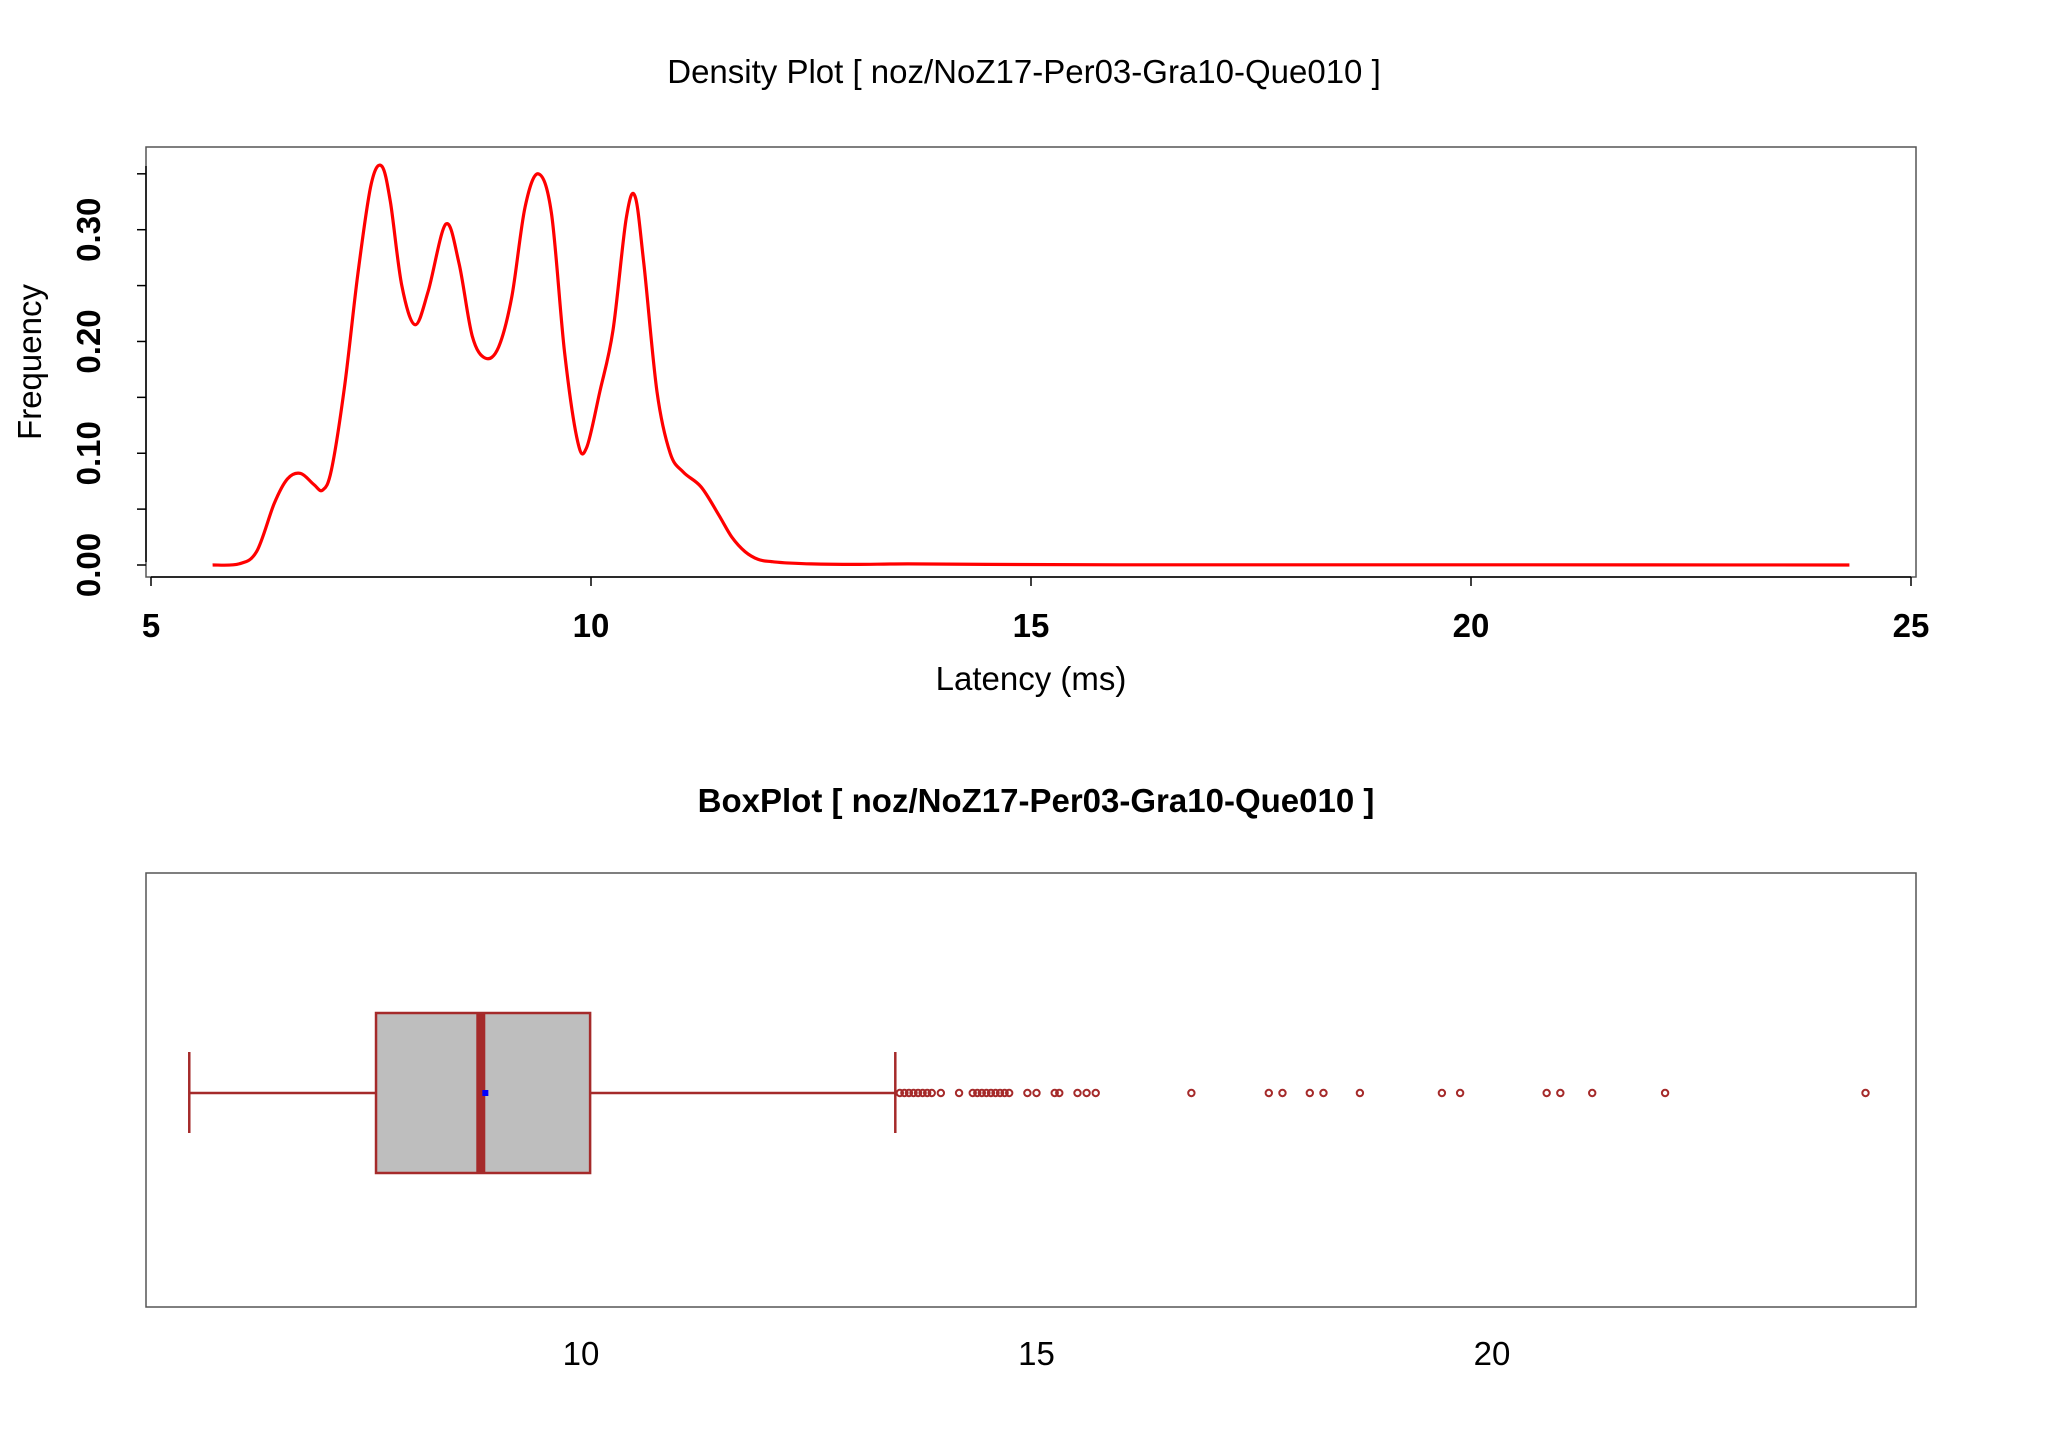 This screenshot has width=2048, height=1440. Describe the element at coordinates (1031, 678) in the screenshot. I see `density-x-label: Latency (ms)` at that location.